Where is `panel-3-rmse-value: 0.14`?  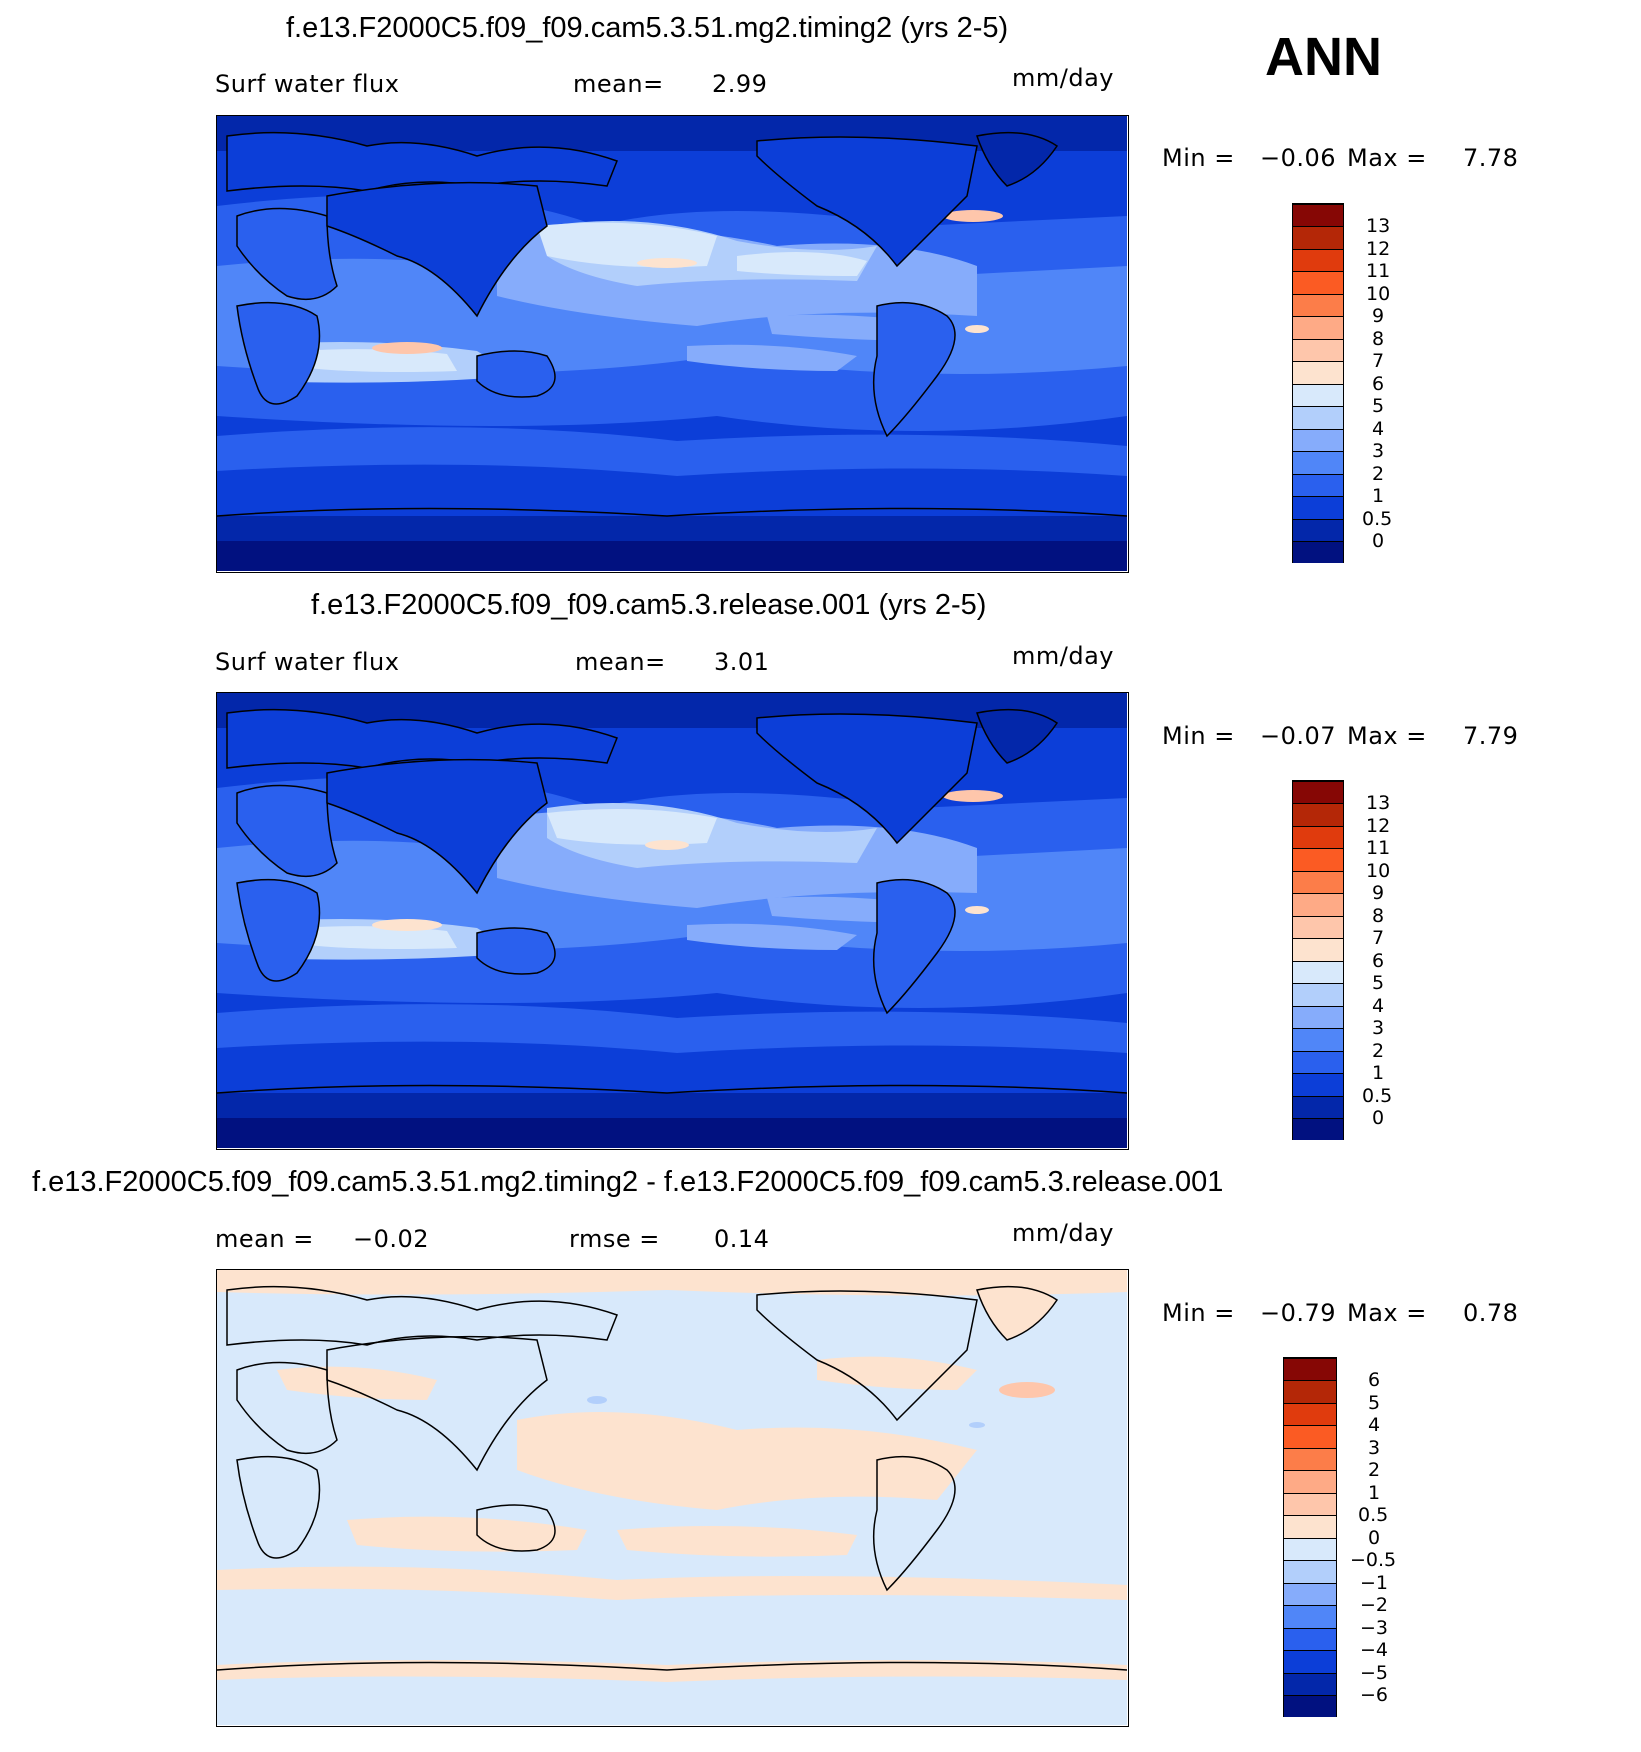 panel-3-rmse-value: 0.14 is located at coordinates (742, 1239).